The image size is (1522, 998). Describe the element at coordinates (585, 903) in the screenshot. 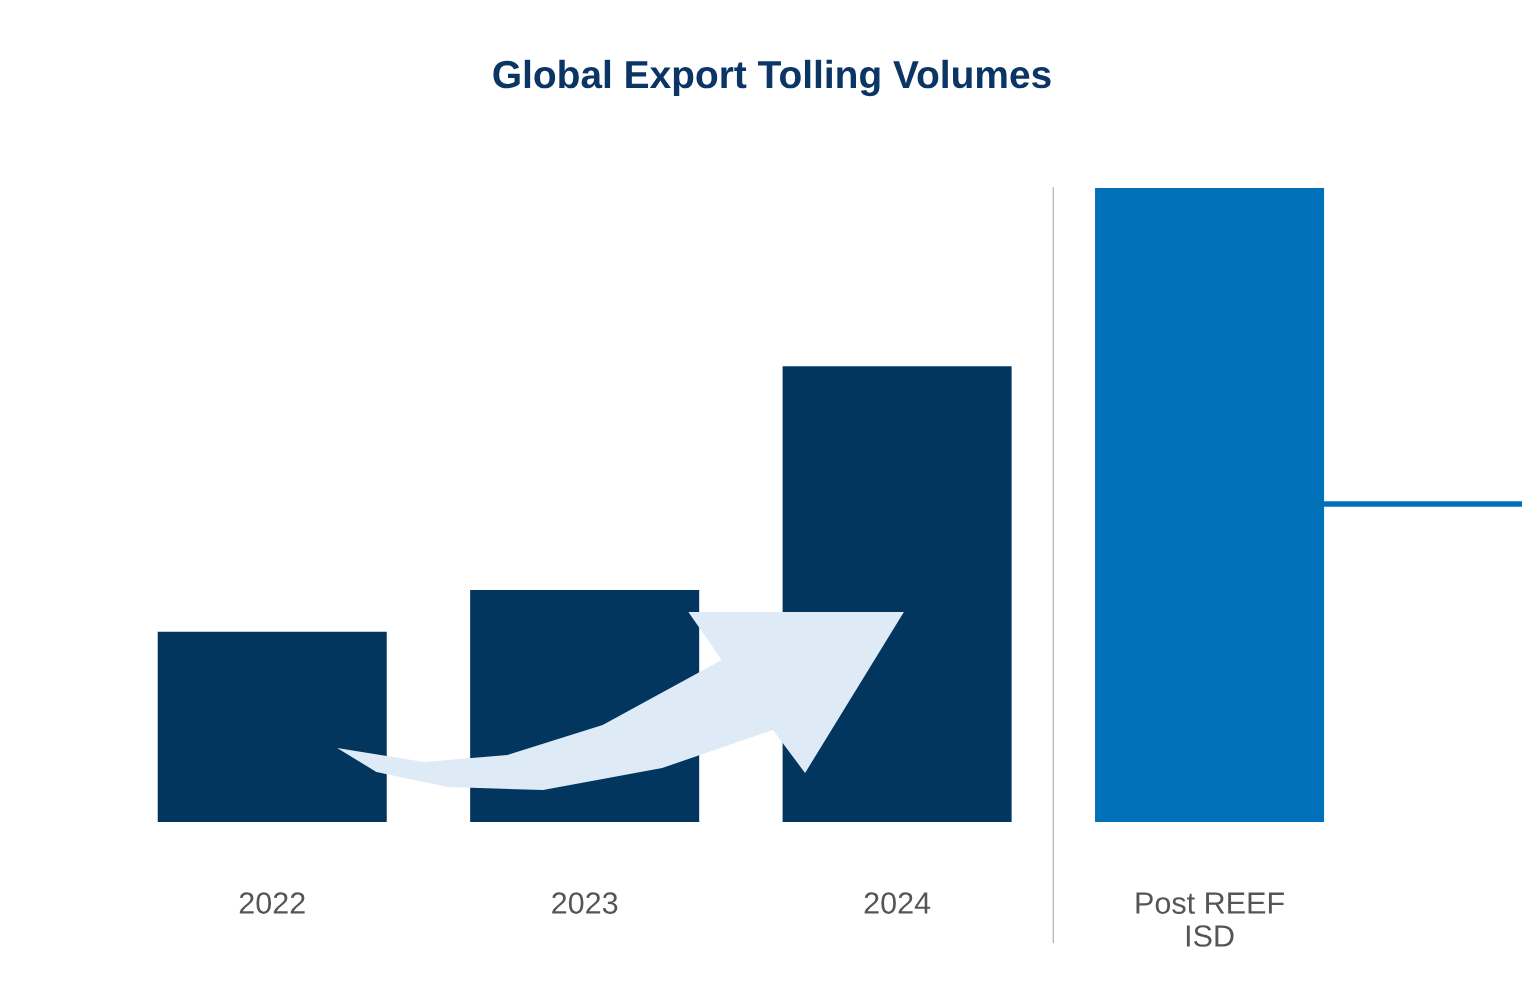

I see `x-tick-label: 2023` at that location.